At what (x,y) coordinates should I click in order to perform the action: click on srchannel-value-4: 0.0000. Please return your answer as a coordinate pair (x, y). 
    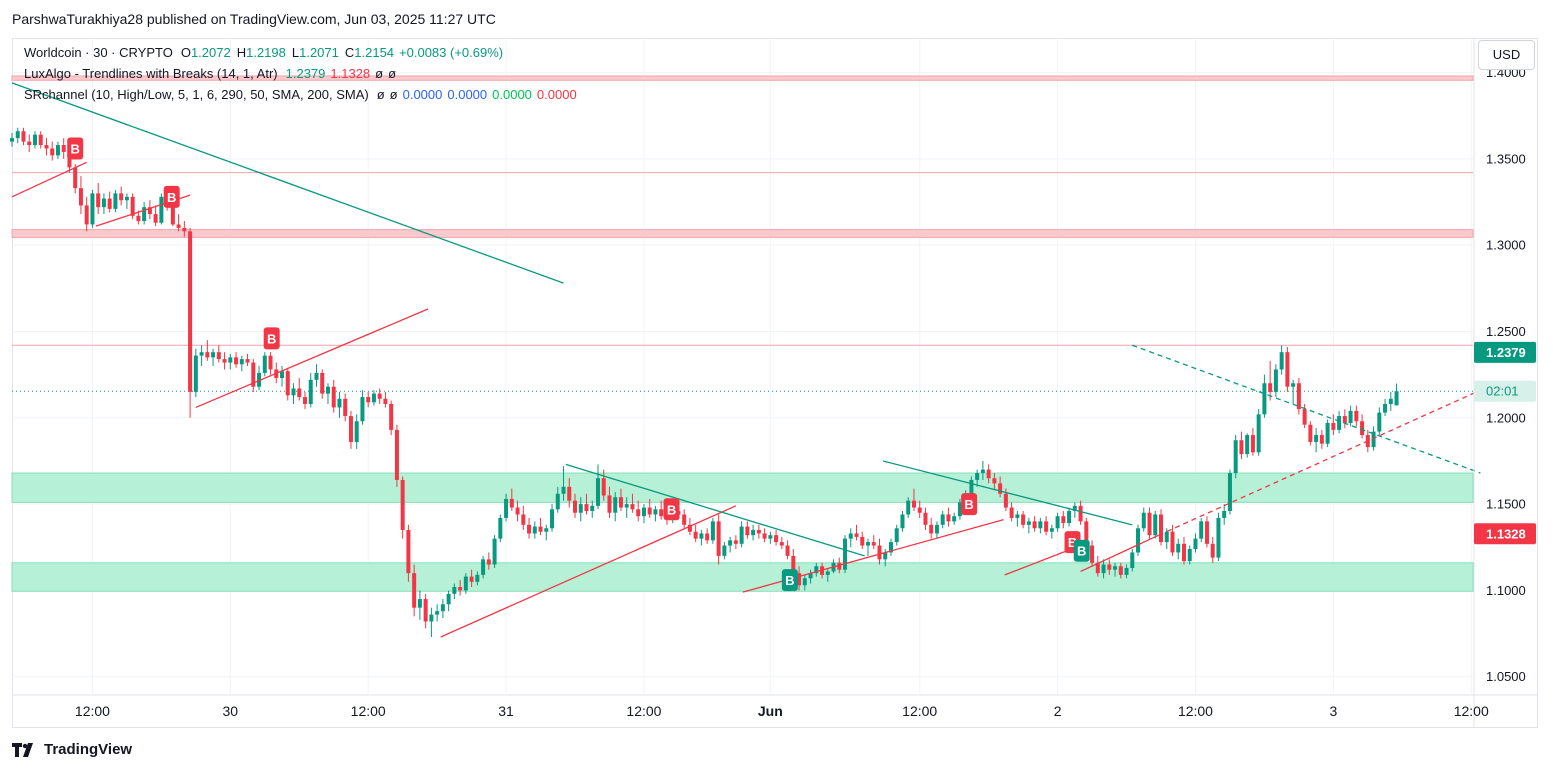
    Looking at the image, I should click on (467, 94).